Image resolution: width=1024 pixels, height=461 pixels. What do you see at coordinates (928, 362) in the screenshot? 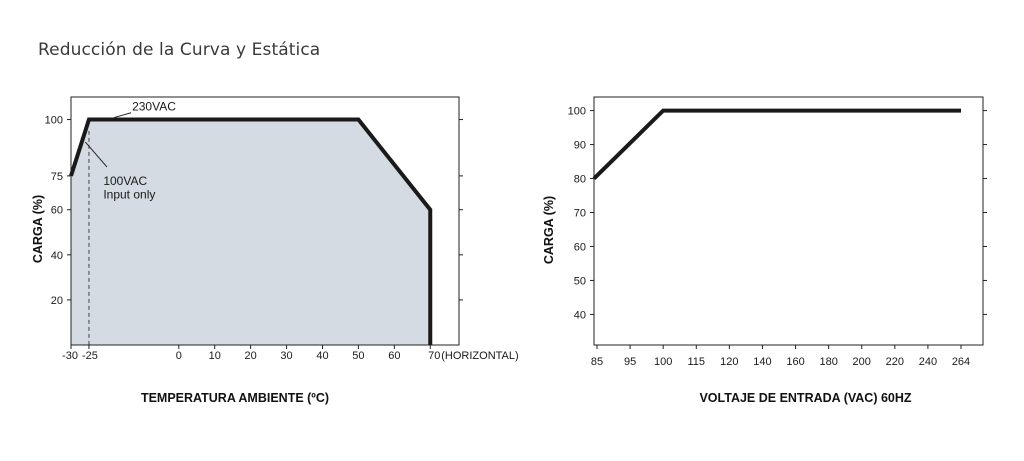
I see `x-tick-label: 240` at bounding box center [928, 362].